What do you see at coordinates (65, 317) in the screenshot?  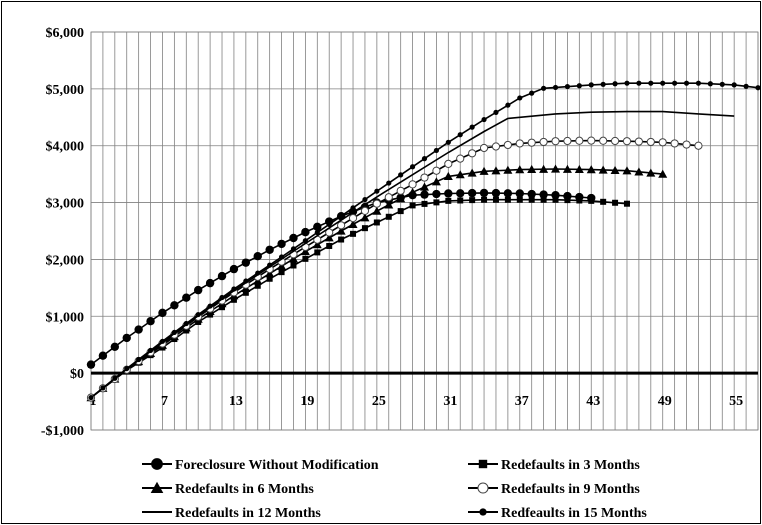 I see `y-tick-label: $1,000` at bounding box center [65, 317].